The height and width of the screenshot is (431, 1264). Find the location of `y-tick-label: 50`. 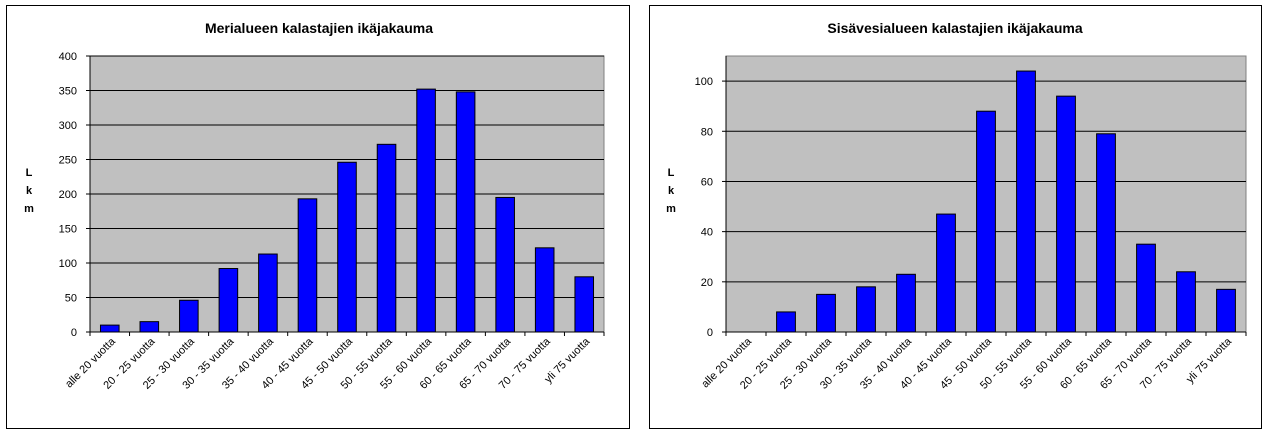

y-tick-label: 50 is located at coordinates (71, 299).